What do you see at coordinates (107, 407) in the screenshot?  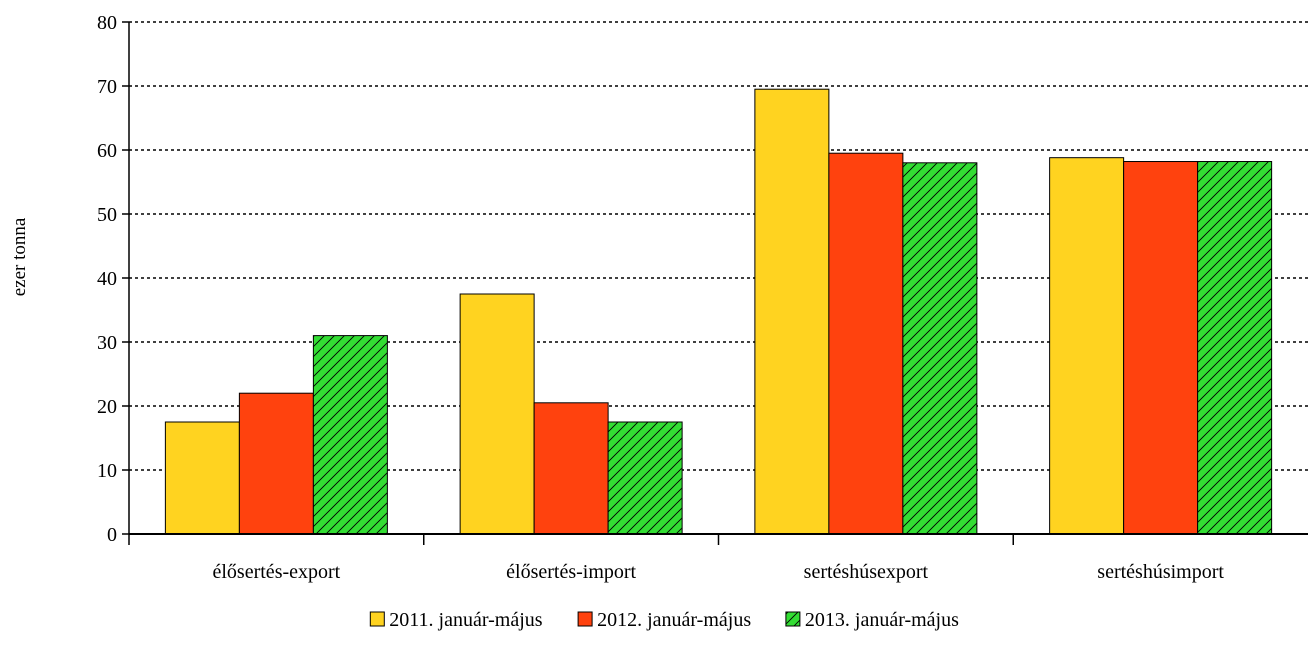 I see `y-tick-label: 20` at bounding box center [107, 407].